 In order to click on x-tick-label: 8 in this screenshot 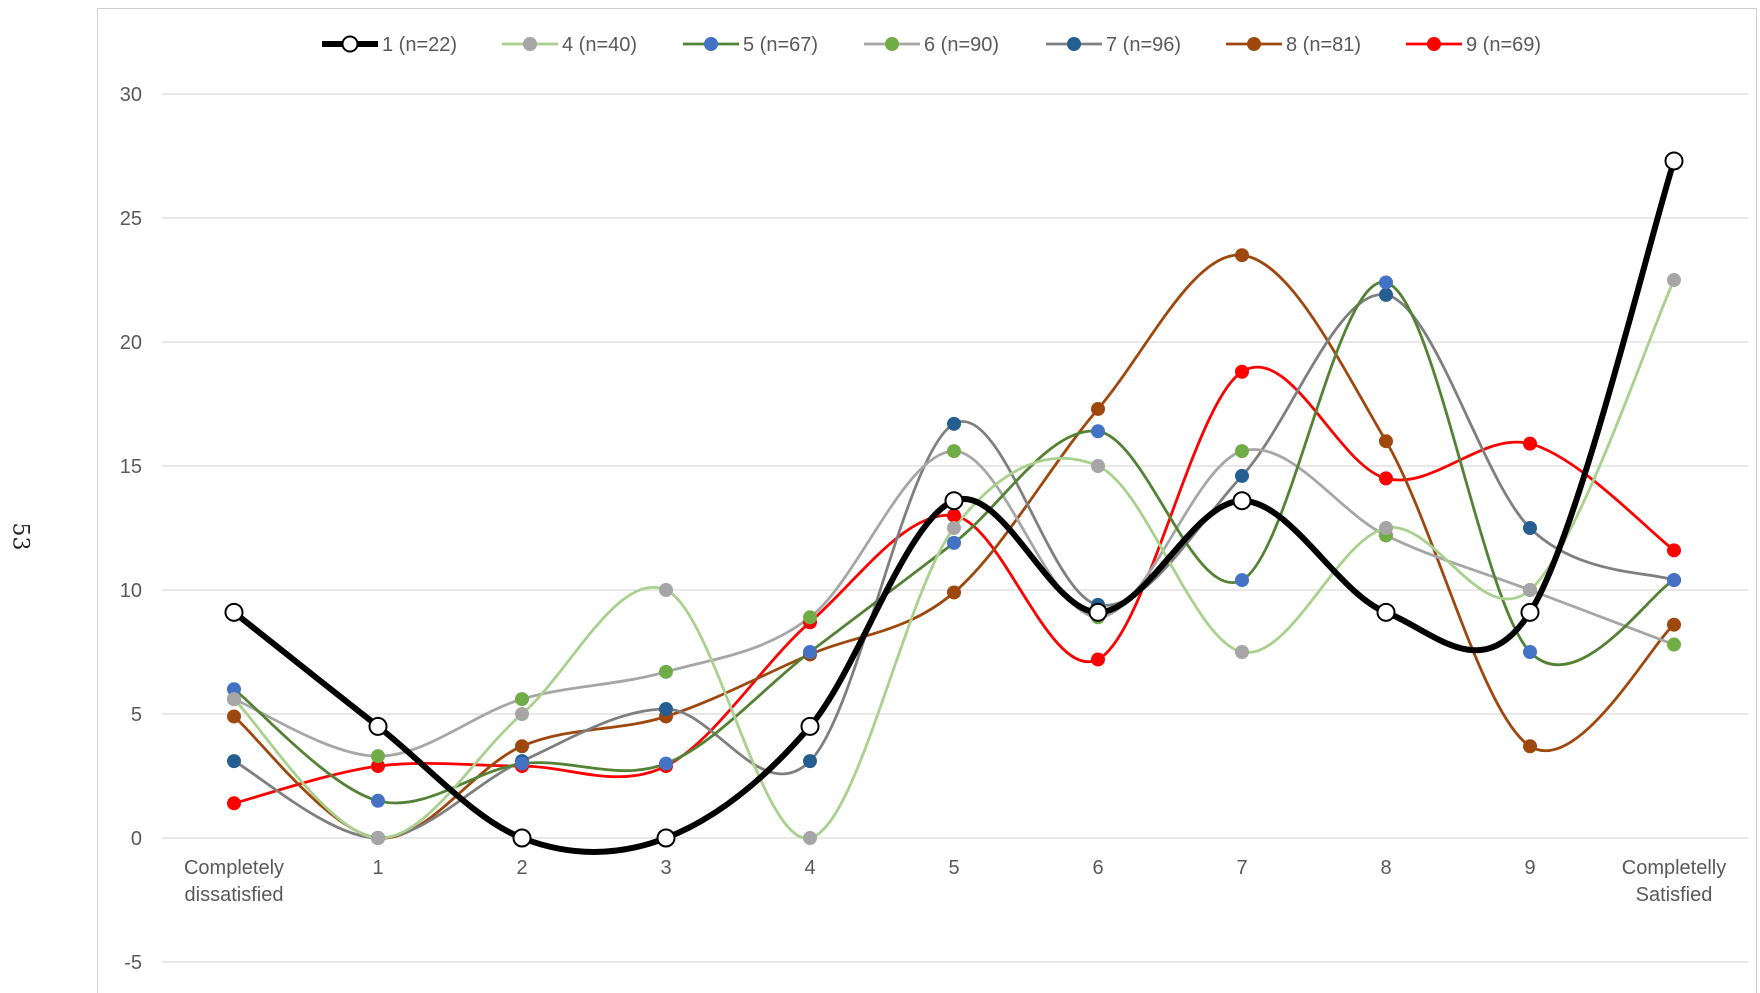, I will do `click(1385, 868)`.